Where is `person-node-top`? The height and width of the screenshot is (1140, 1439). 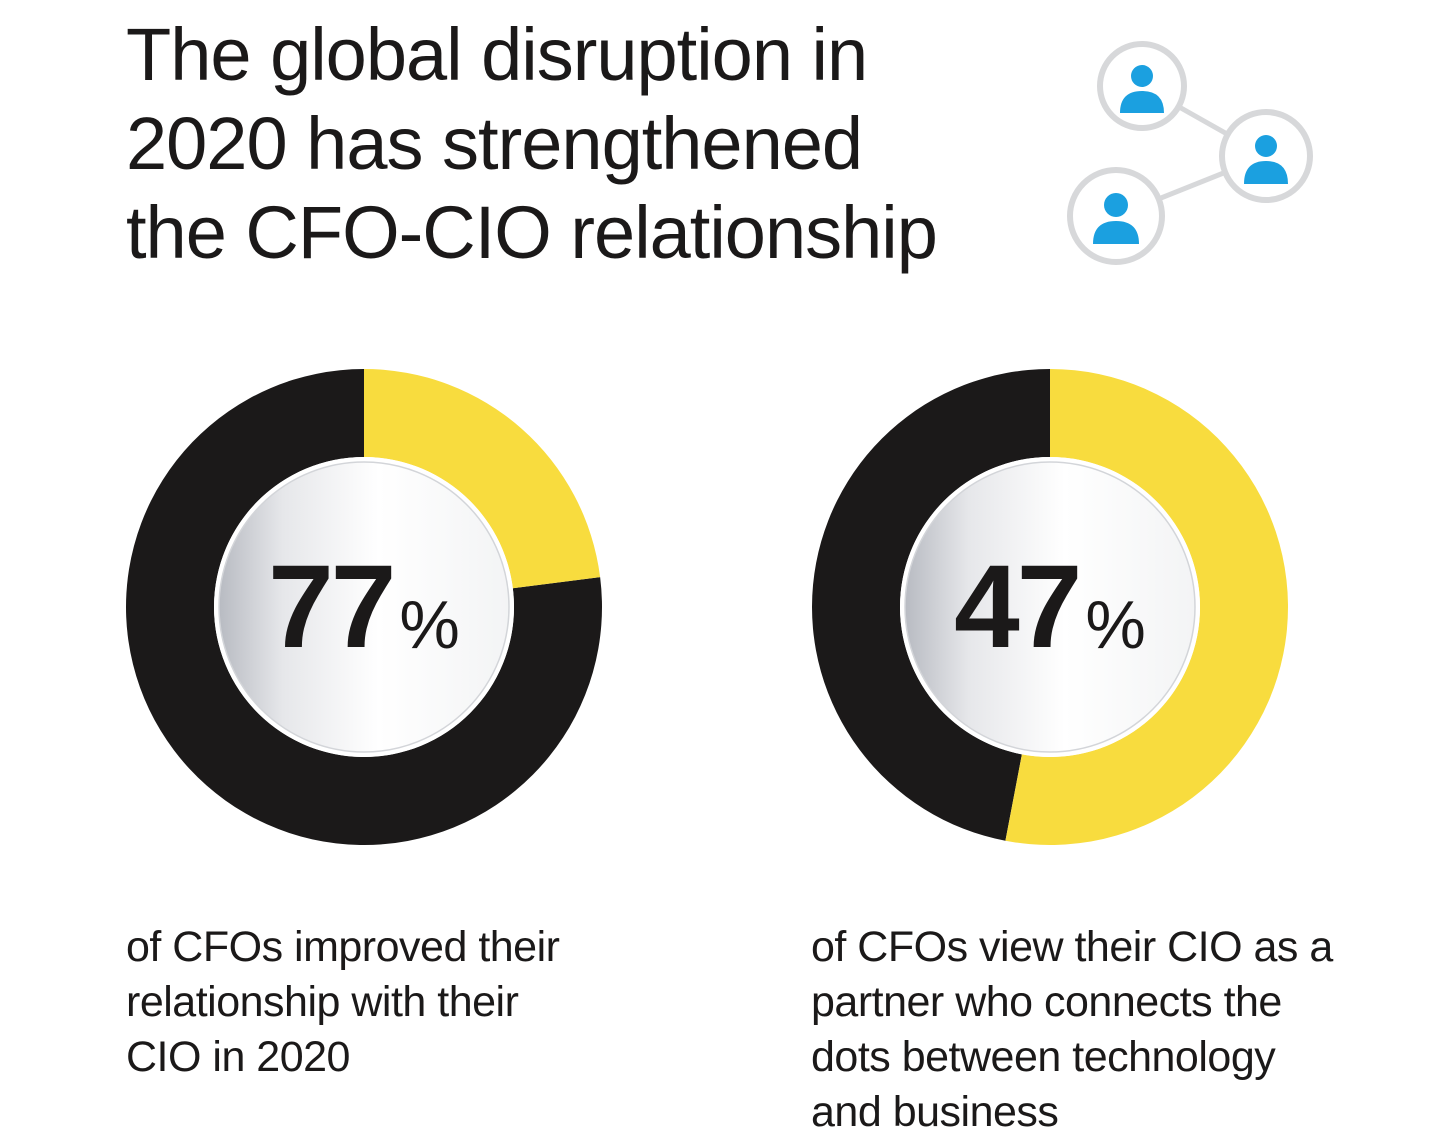 person-node-top is located at coordinates (1142, 86).